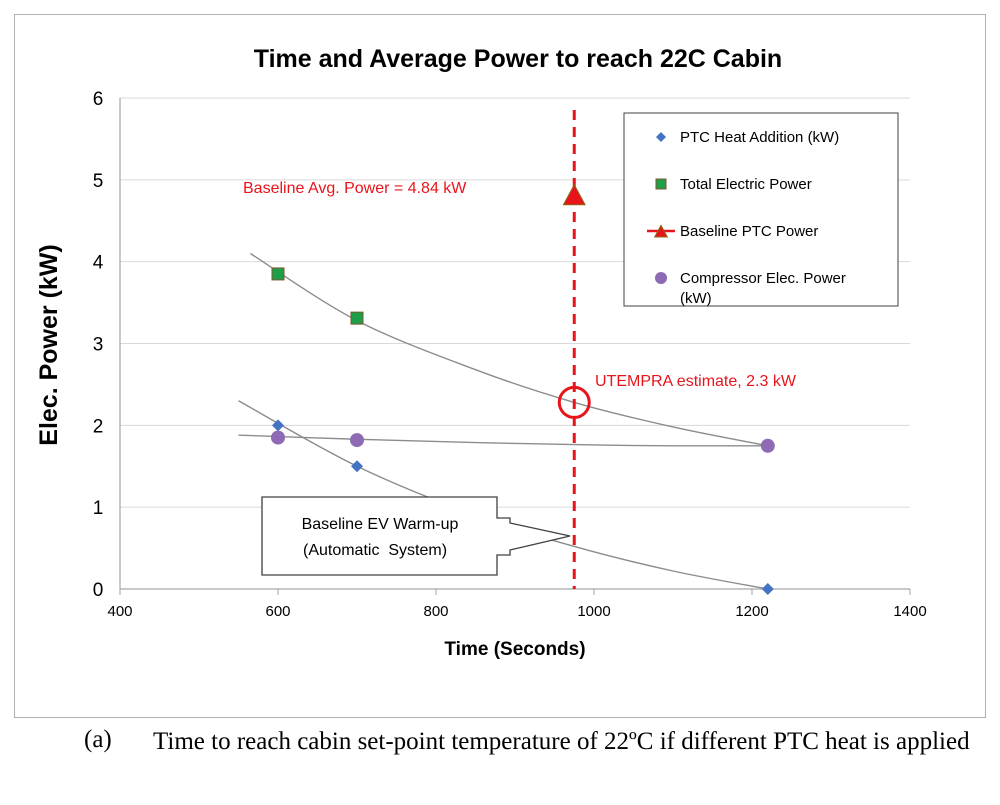  Describe the element at coordinates (119, 611) in the screenshot. I see `x-tick-label: 400` at that location.